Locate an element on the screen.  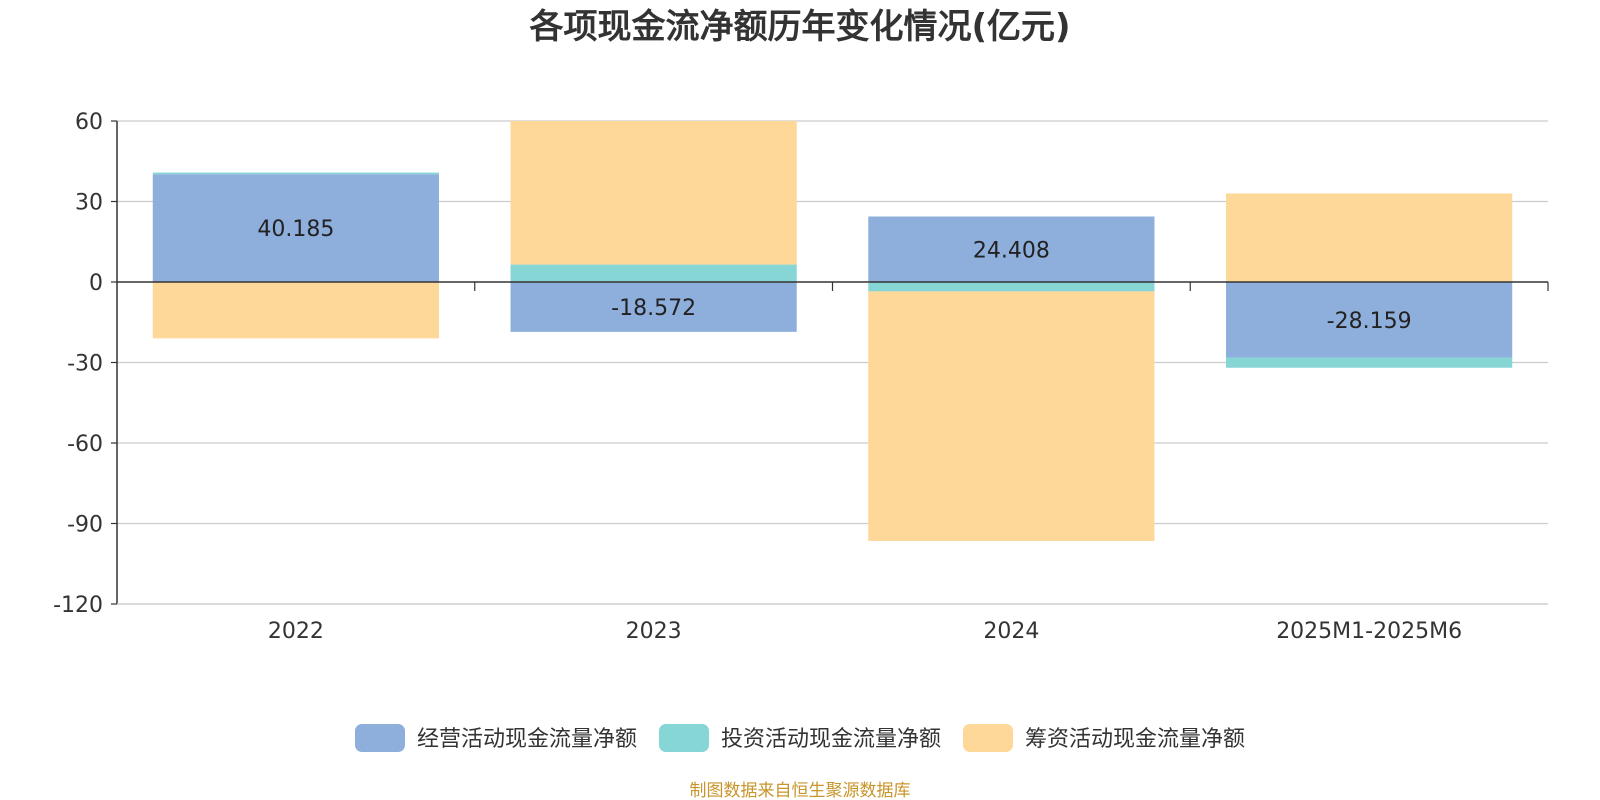
bar-1-2024 is located at coordinates (1011, 249).